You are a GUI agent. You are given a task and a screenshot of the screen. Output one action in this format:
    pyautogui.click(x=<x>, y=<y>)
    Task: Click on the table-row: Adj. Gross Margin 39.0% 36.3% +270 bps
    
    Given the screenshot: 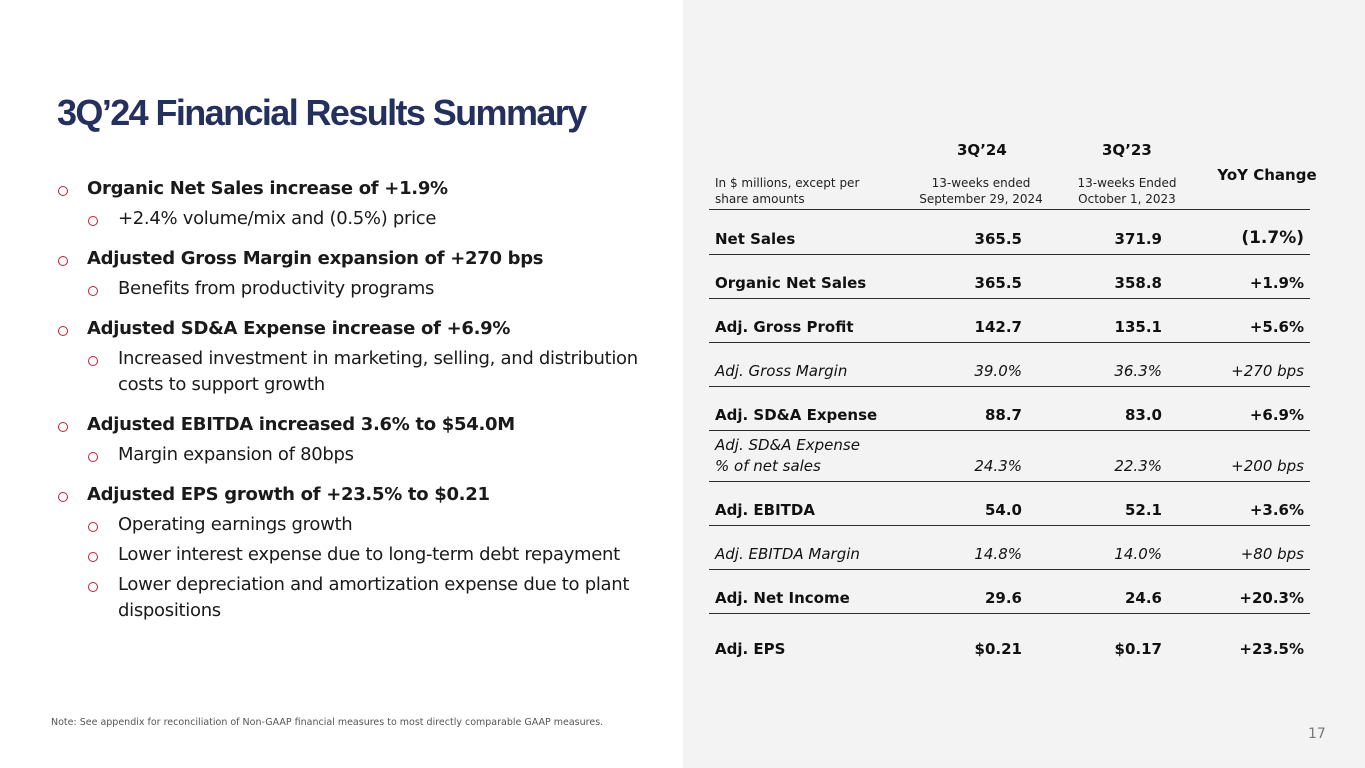 What is the action you would take?
    pyautogui.click(x=1009, y=365)
    